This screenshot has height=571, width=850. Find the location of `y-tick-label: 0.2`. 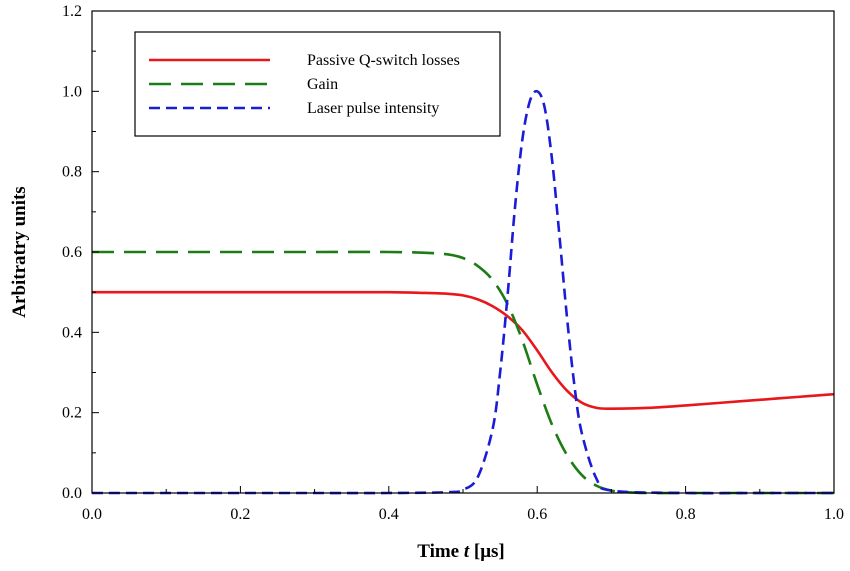

y-tick-label: 0.2 is located at coordinates (72, 413).